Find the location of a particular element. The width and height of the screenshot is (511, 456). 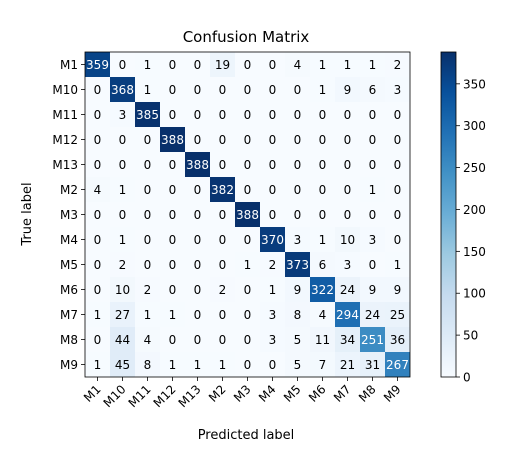

y-tick-label: M13 is located at coordinates (65, 165).